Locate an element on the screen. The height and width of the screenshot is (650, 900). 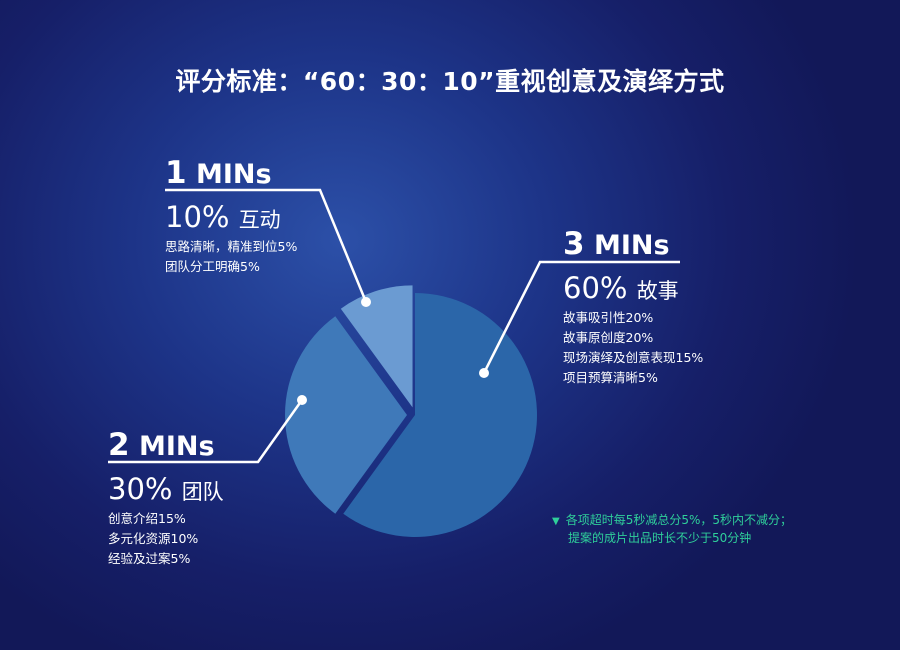
pie-slice-团队 is located at coordinates (346, 415).